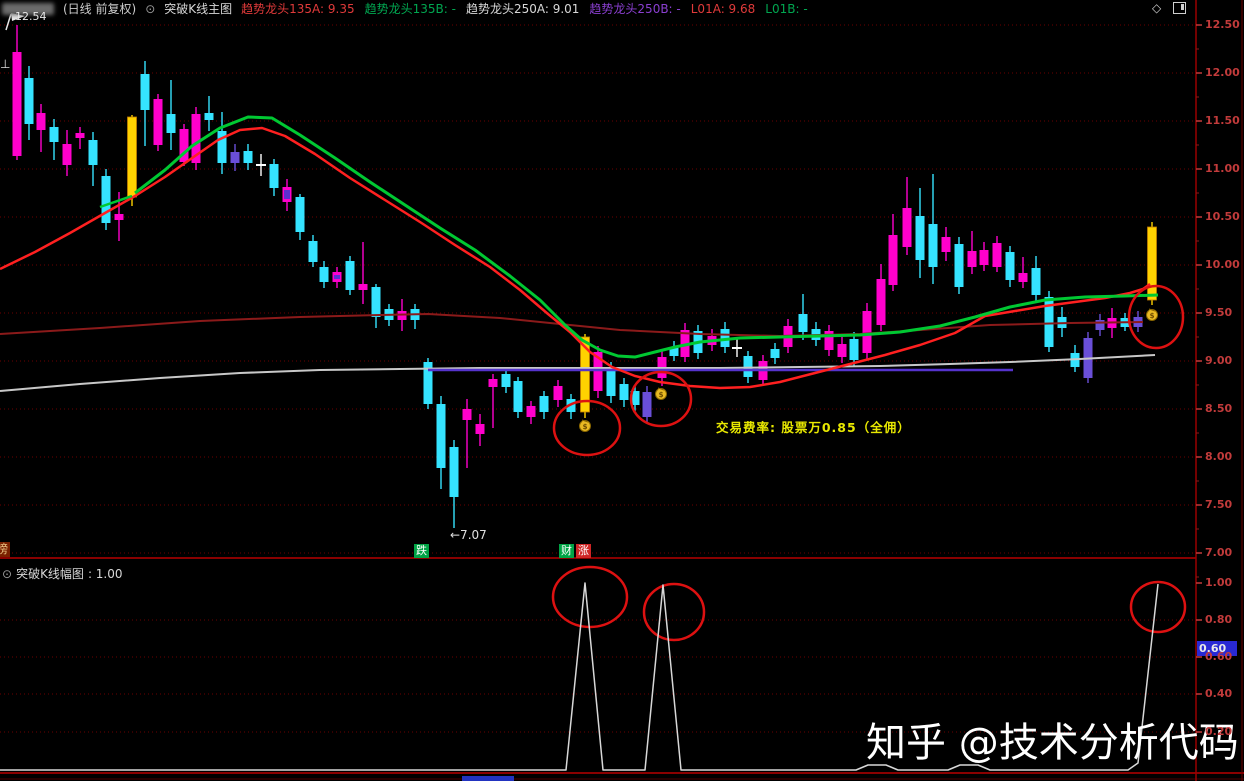 The image size is (1244, 781). I want to click on indicator-toggle-icon: ⊙, so click(150, 8).